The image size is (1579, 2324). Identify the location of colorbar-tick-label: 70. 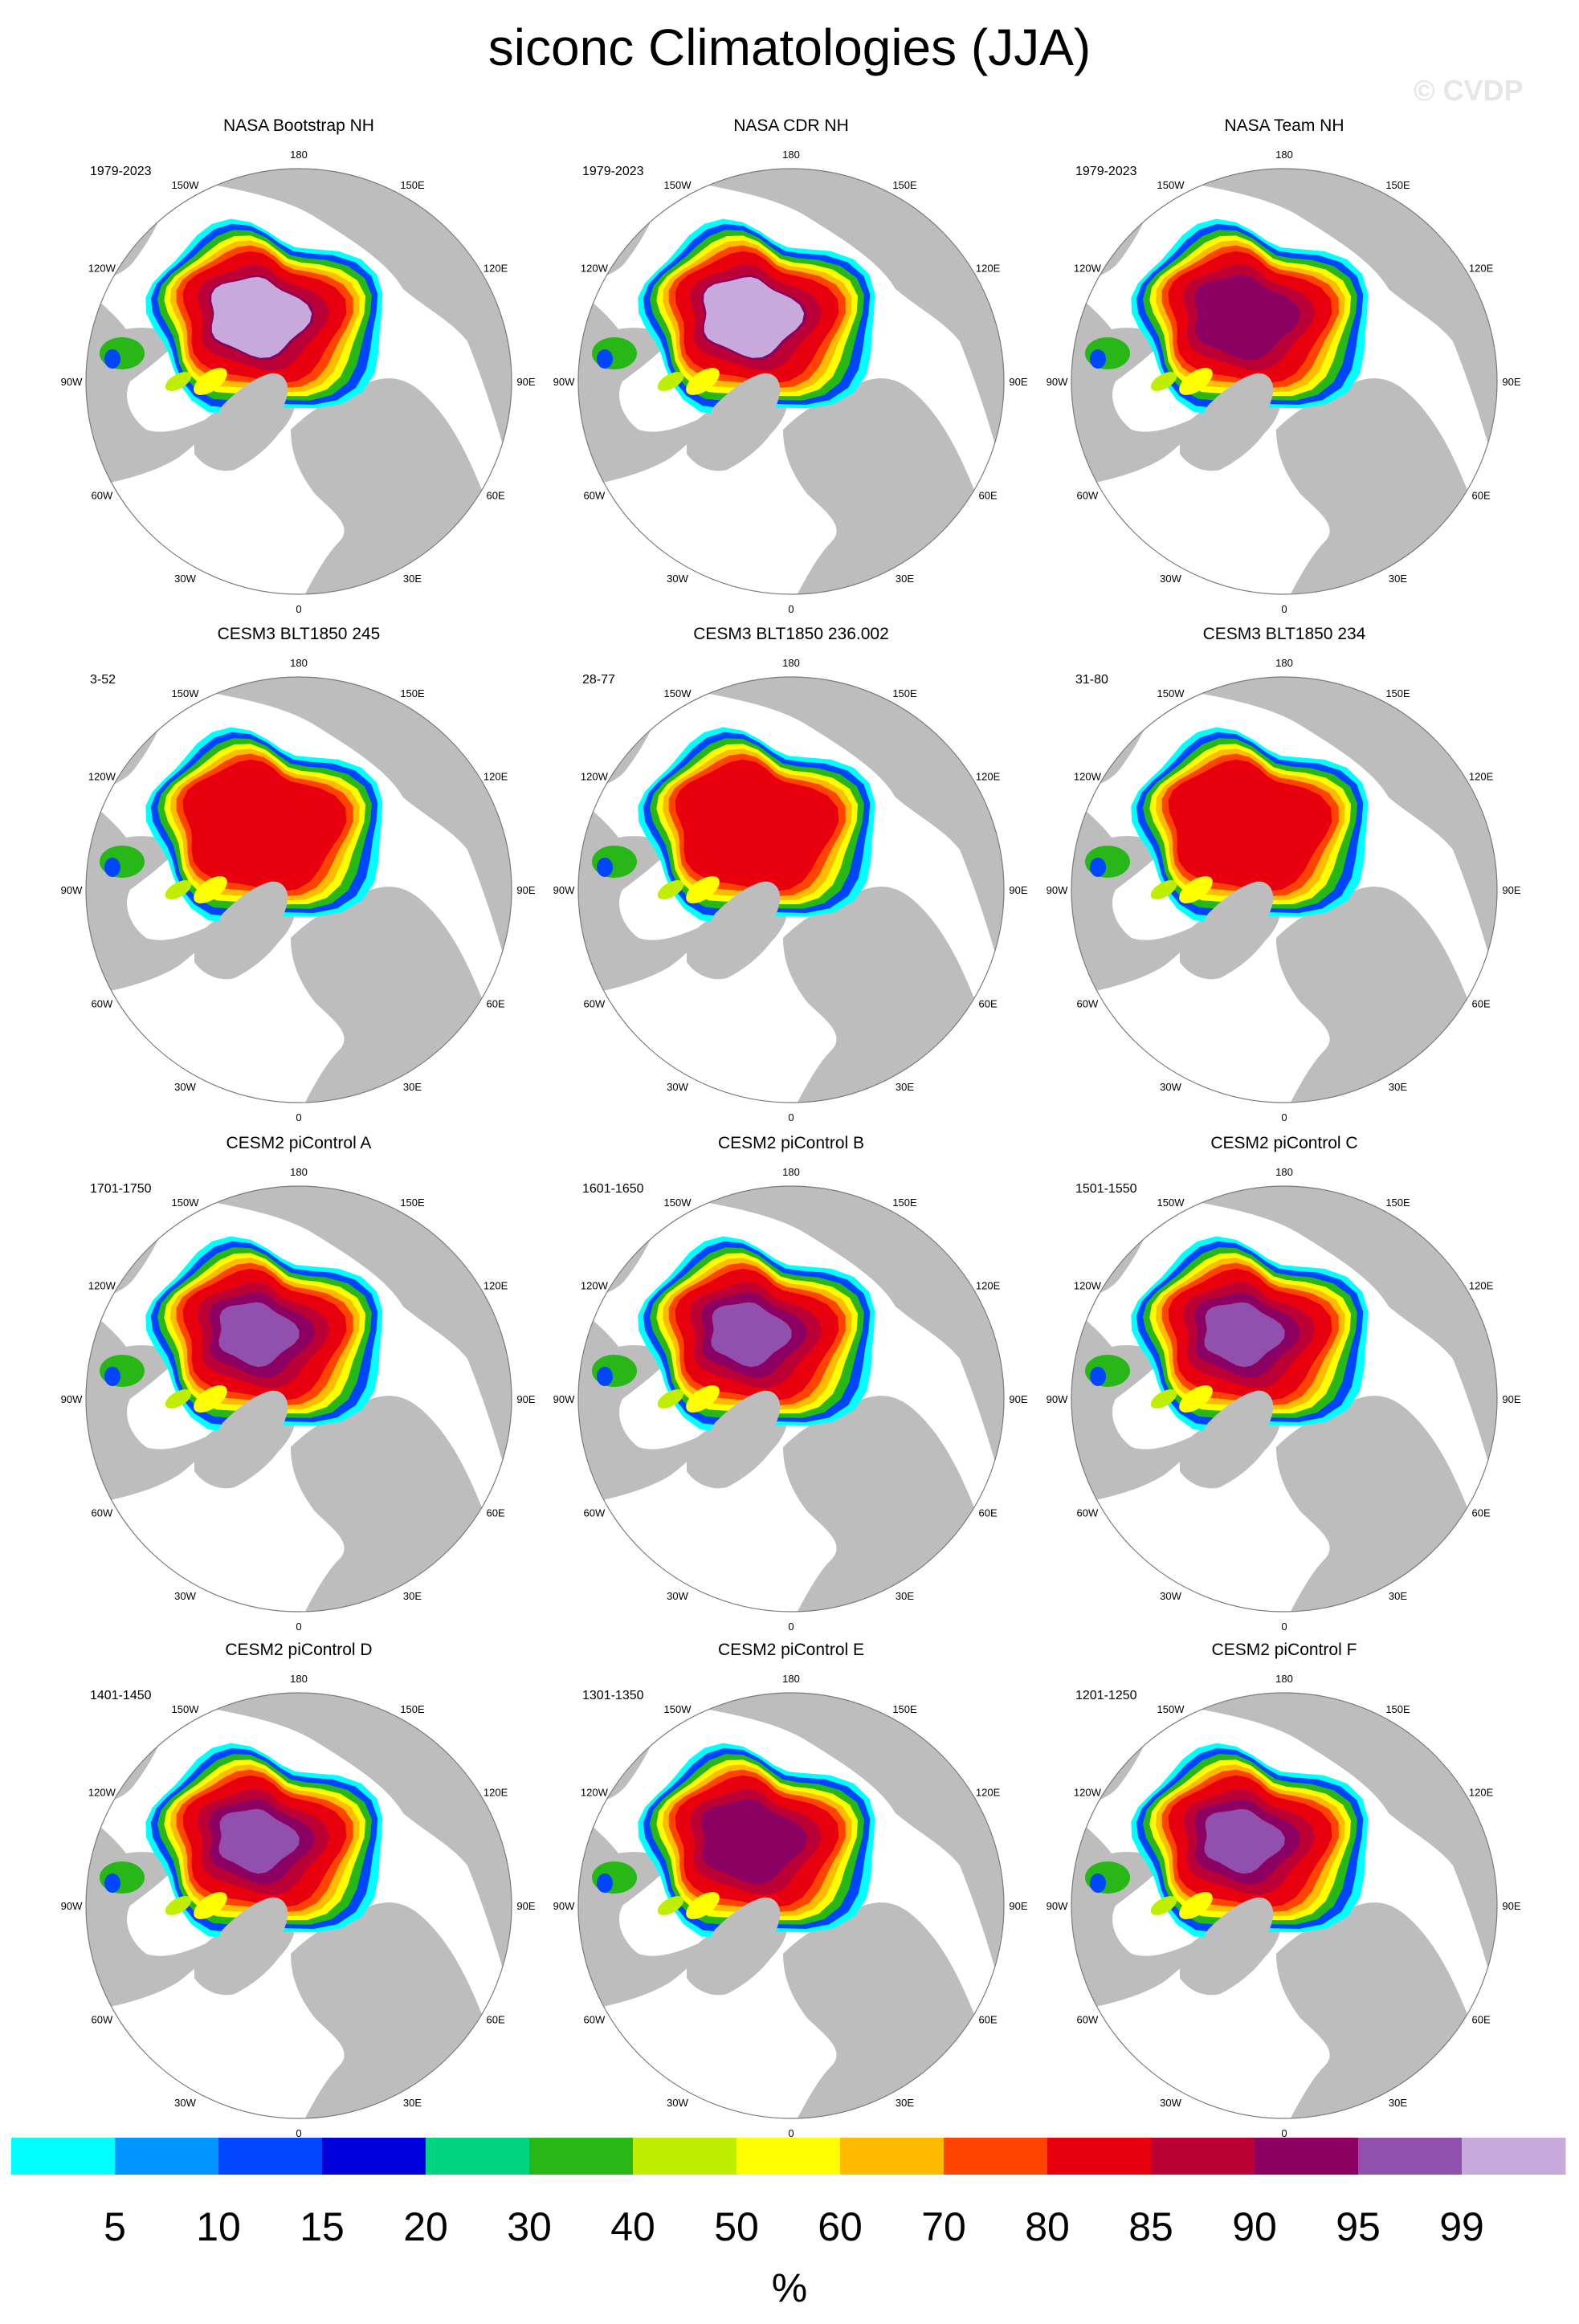
(943, 2227).